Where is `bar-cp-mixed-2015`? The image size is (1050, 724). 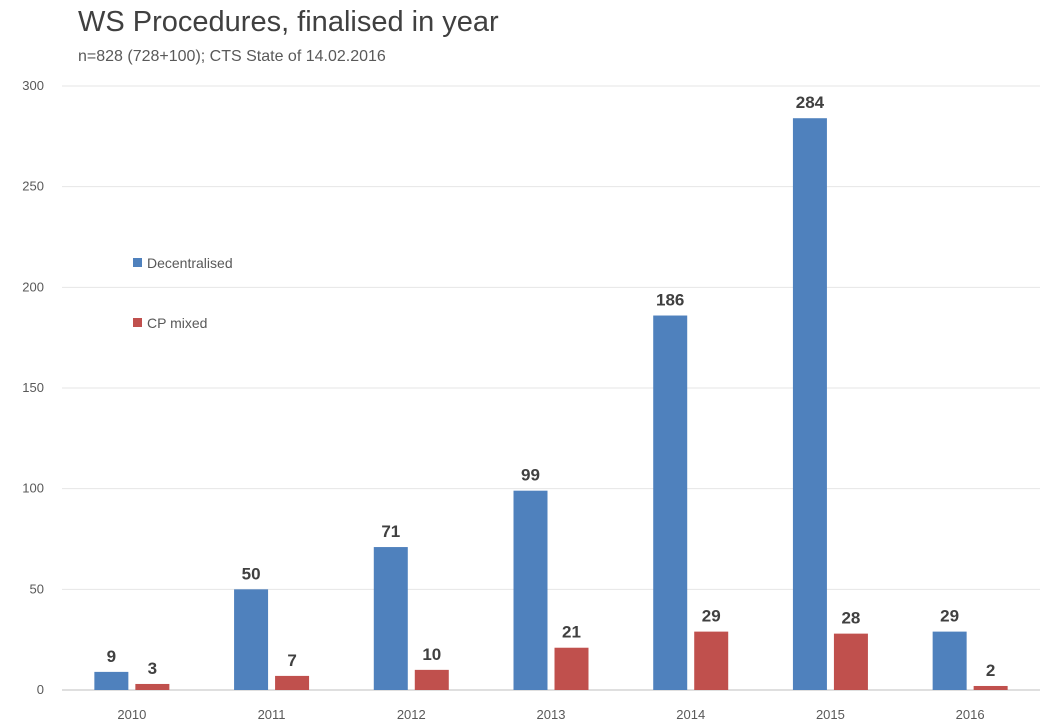 bar-cp-mixed-2015 is located at coordinates (850, 661).